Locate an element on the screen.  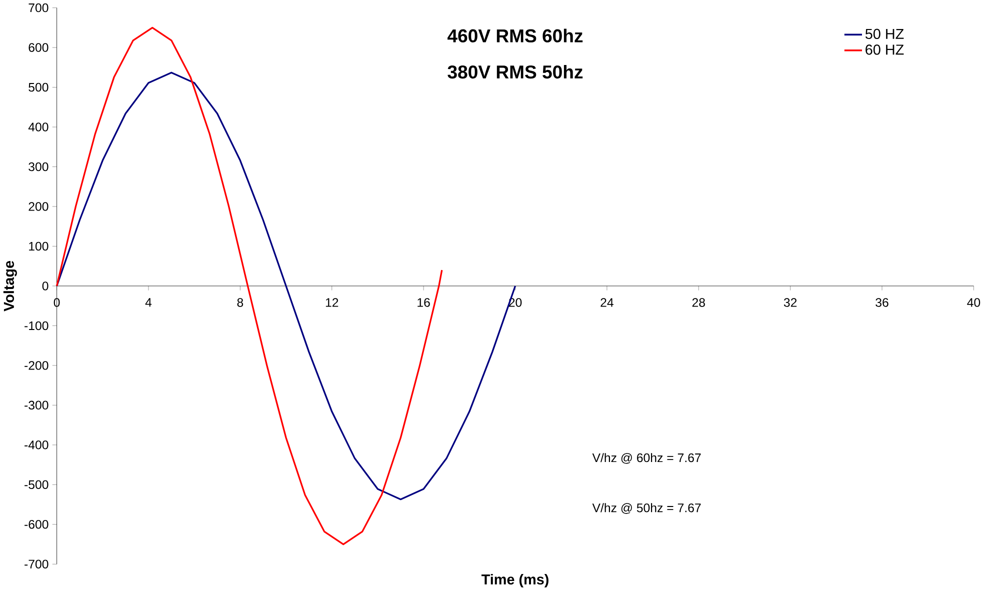
y-tick-label: 200 is located at coordinates (38, 206).